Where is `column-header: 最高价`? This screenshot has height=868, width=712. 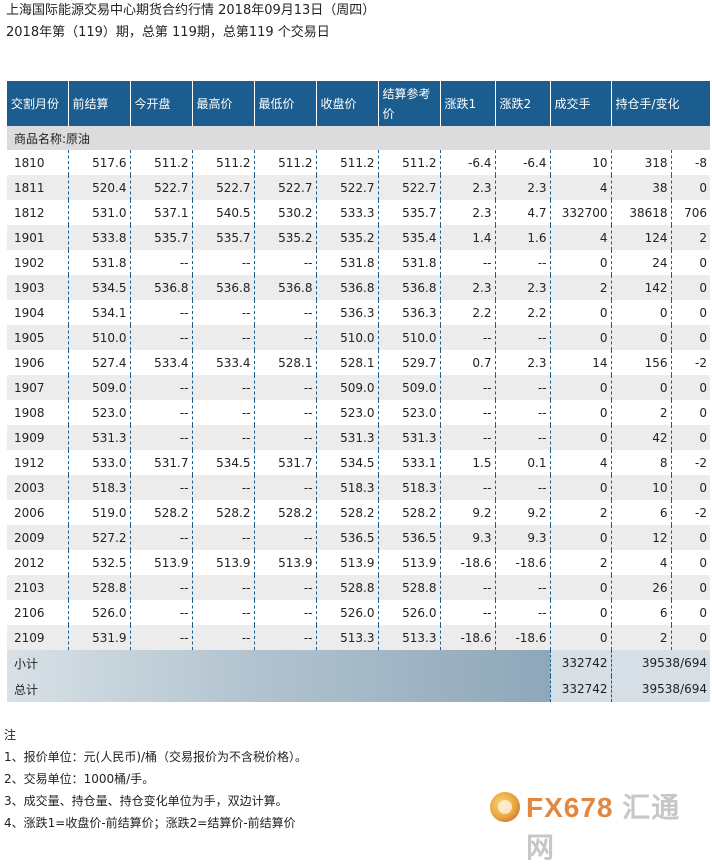 column-header: 最高价 is located at coordinates (223, 103).